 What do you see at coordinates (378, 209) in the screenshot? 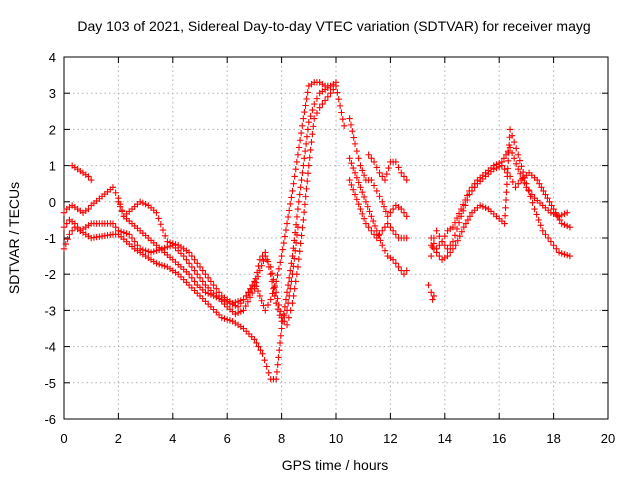
I see `series-trace-f` at bounding box center [378, 209].